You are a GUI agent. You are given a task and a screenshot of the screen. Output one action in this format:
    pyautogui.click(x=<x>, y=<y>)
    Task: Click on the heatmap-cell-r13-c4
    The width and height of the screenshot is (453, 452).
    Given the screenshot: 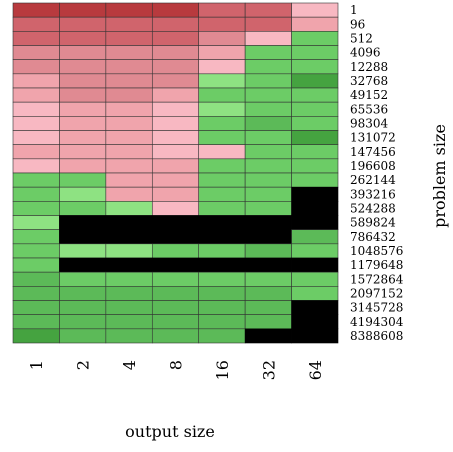 What is the action you would take?
    pyautogui.click(x=222, y=194)
    